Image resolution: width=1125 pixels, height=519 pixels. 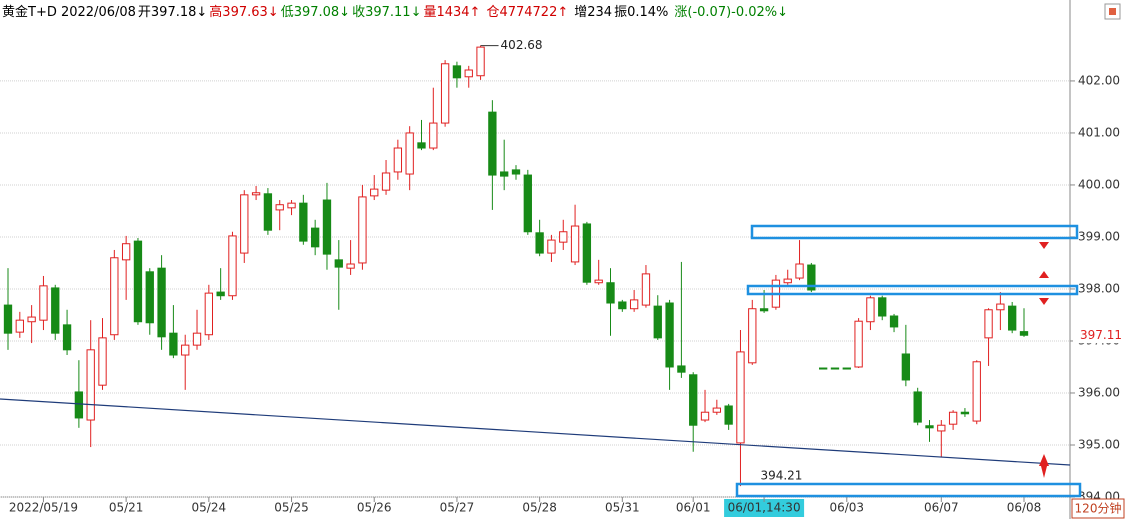 What do you see at coordinates (457, 508) in the screenshot?
I see `x-tick-label: 05/27` at bounding box center [457, 508].